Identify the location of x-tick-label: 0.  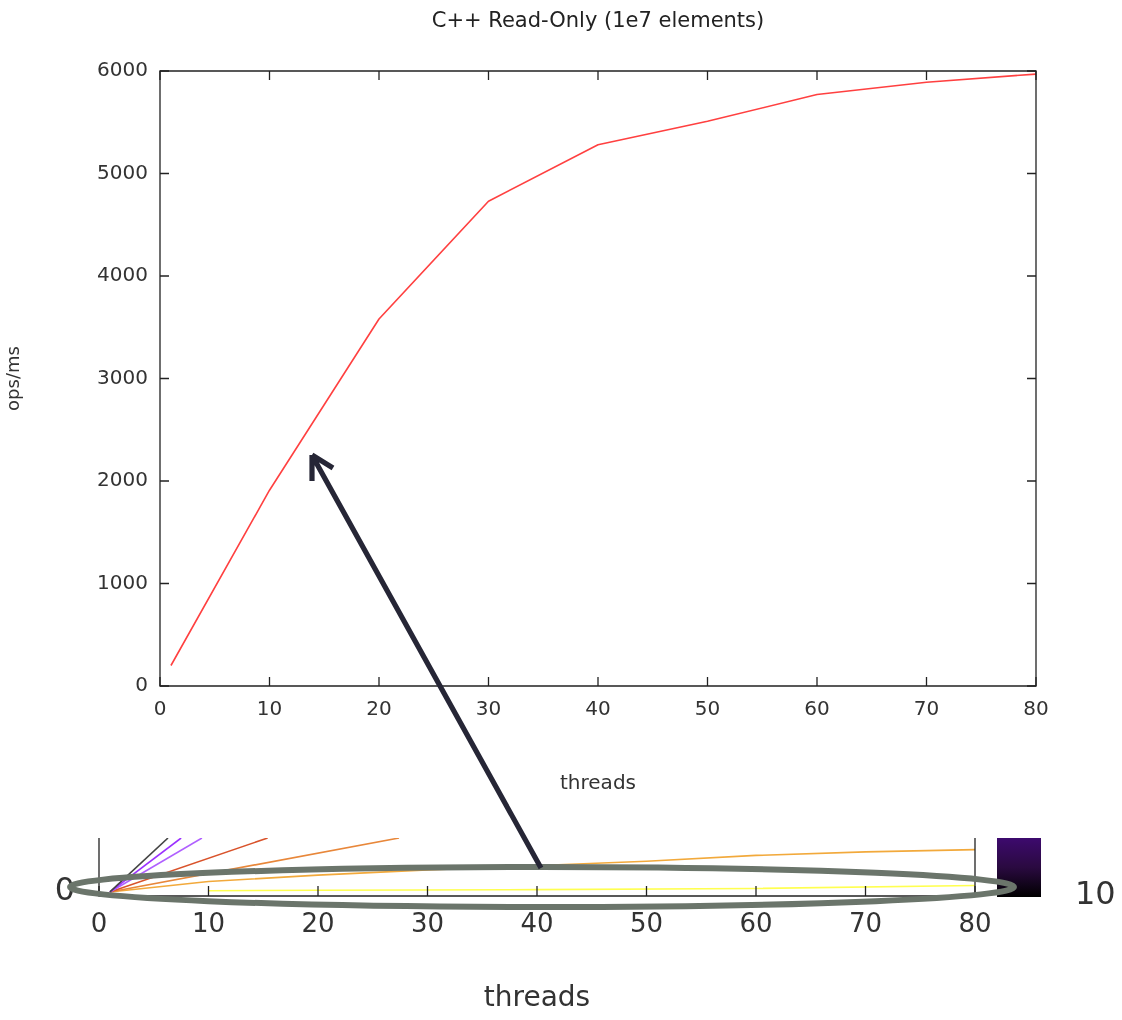
(160, 708).